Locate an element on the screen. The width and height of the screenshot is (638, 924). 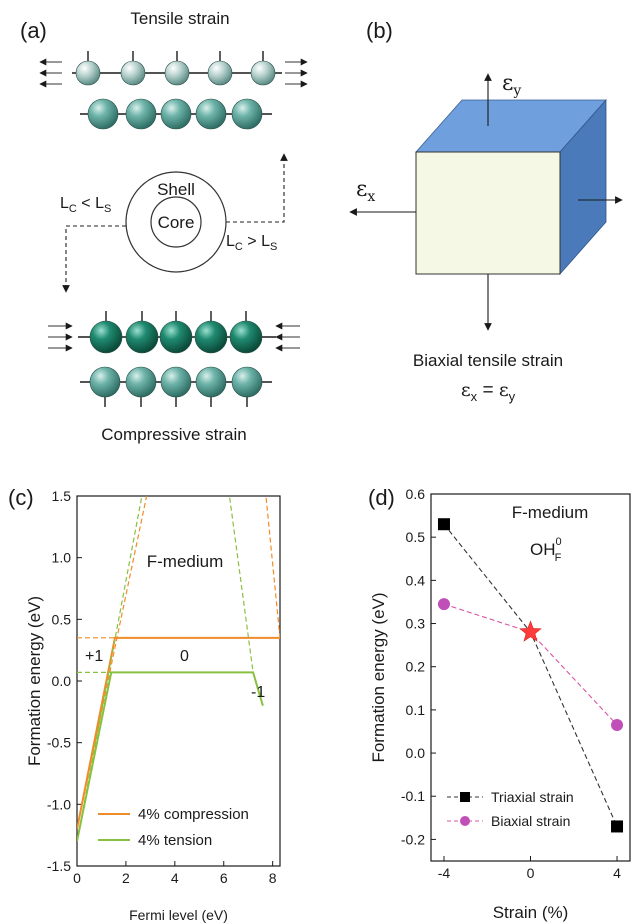
panel-b-label: (b) is located at coordinates (379, 30).